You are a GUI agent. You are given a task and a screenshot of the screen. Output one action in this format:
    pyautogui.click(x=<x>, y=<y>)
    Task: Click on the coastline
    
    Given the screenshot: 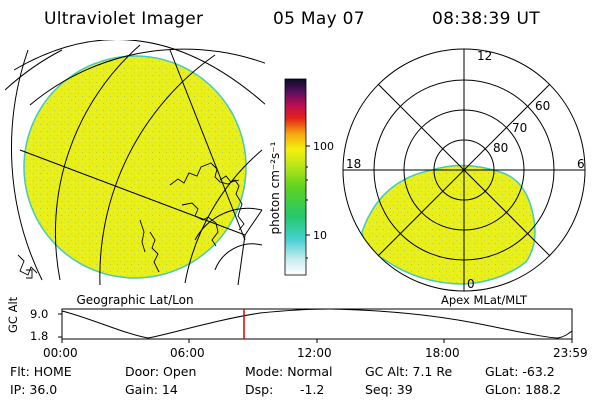 What is the action you would take?
    pyautogui.click(x=131, y=220)
    